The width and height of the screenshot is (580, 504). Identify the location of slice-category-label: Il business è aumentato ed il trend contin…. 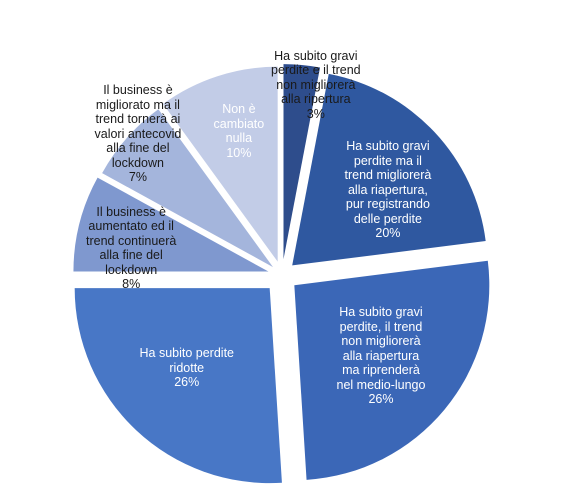
(131, 240).